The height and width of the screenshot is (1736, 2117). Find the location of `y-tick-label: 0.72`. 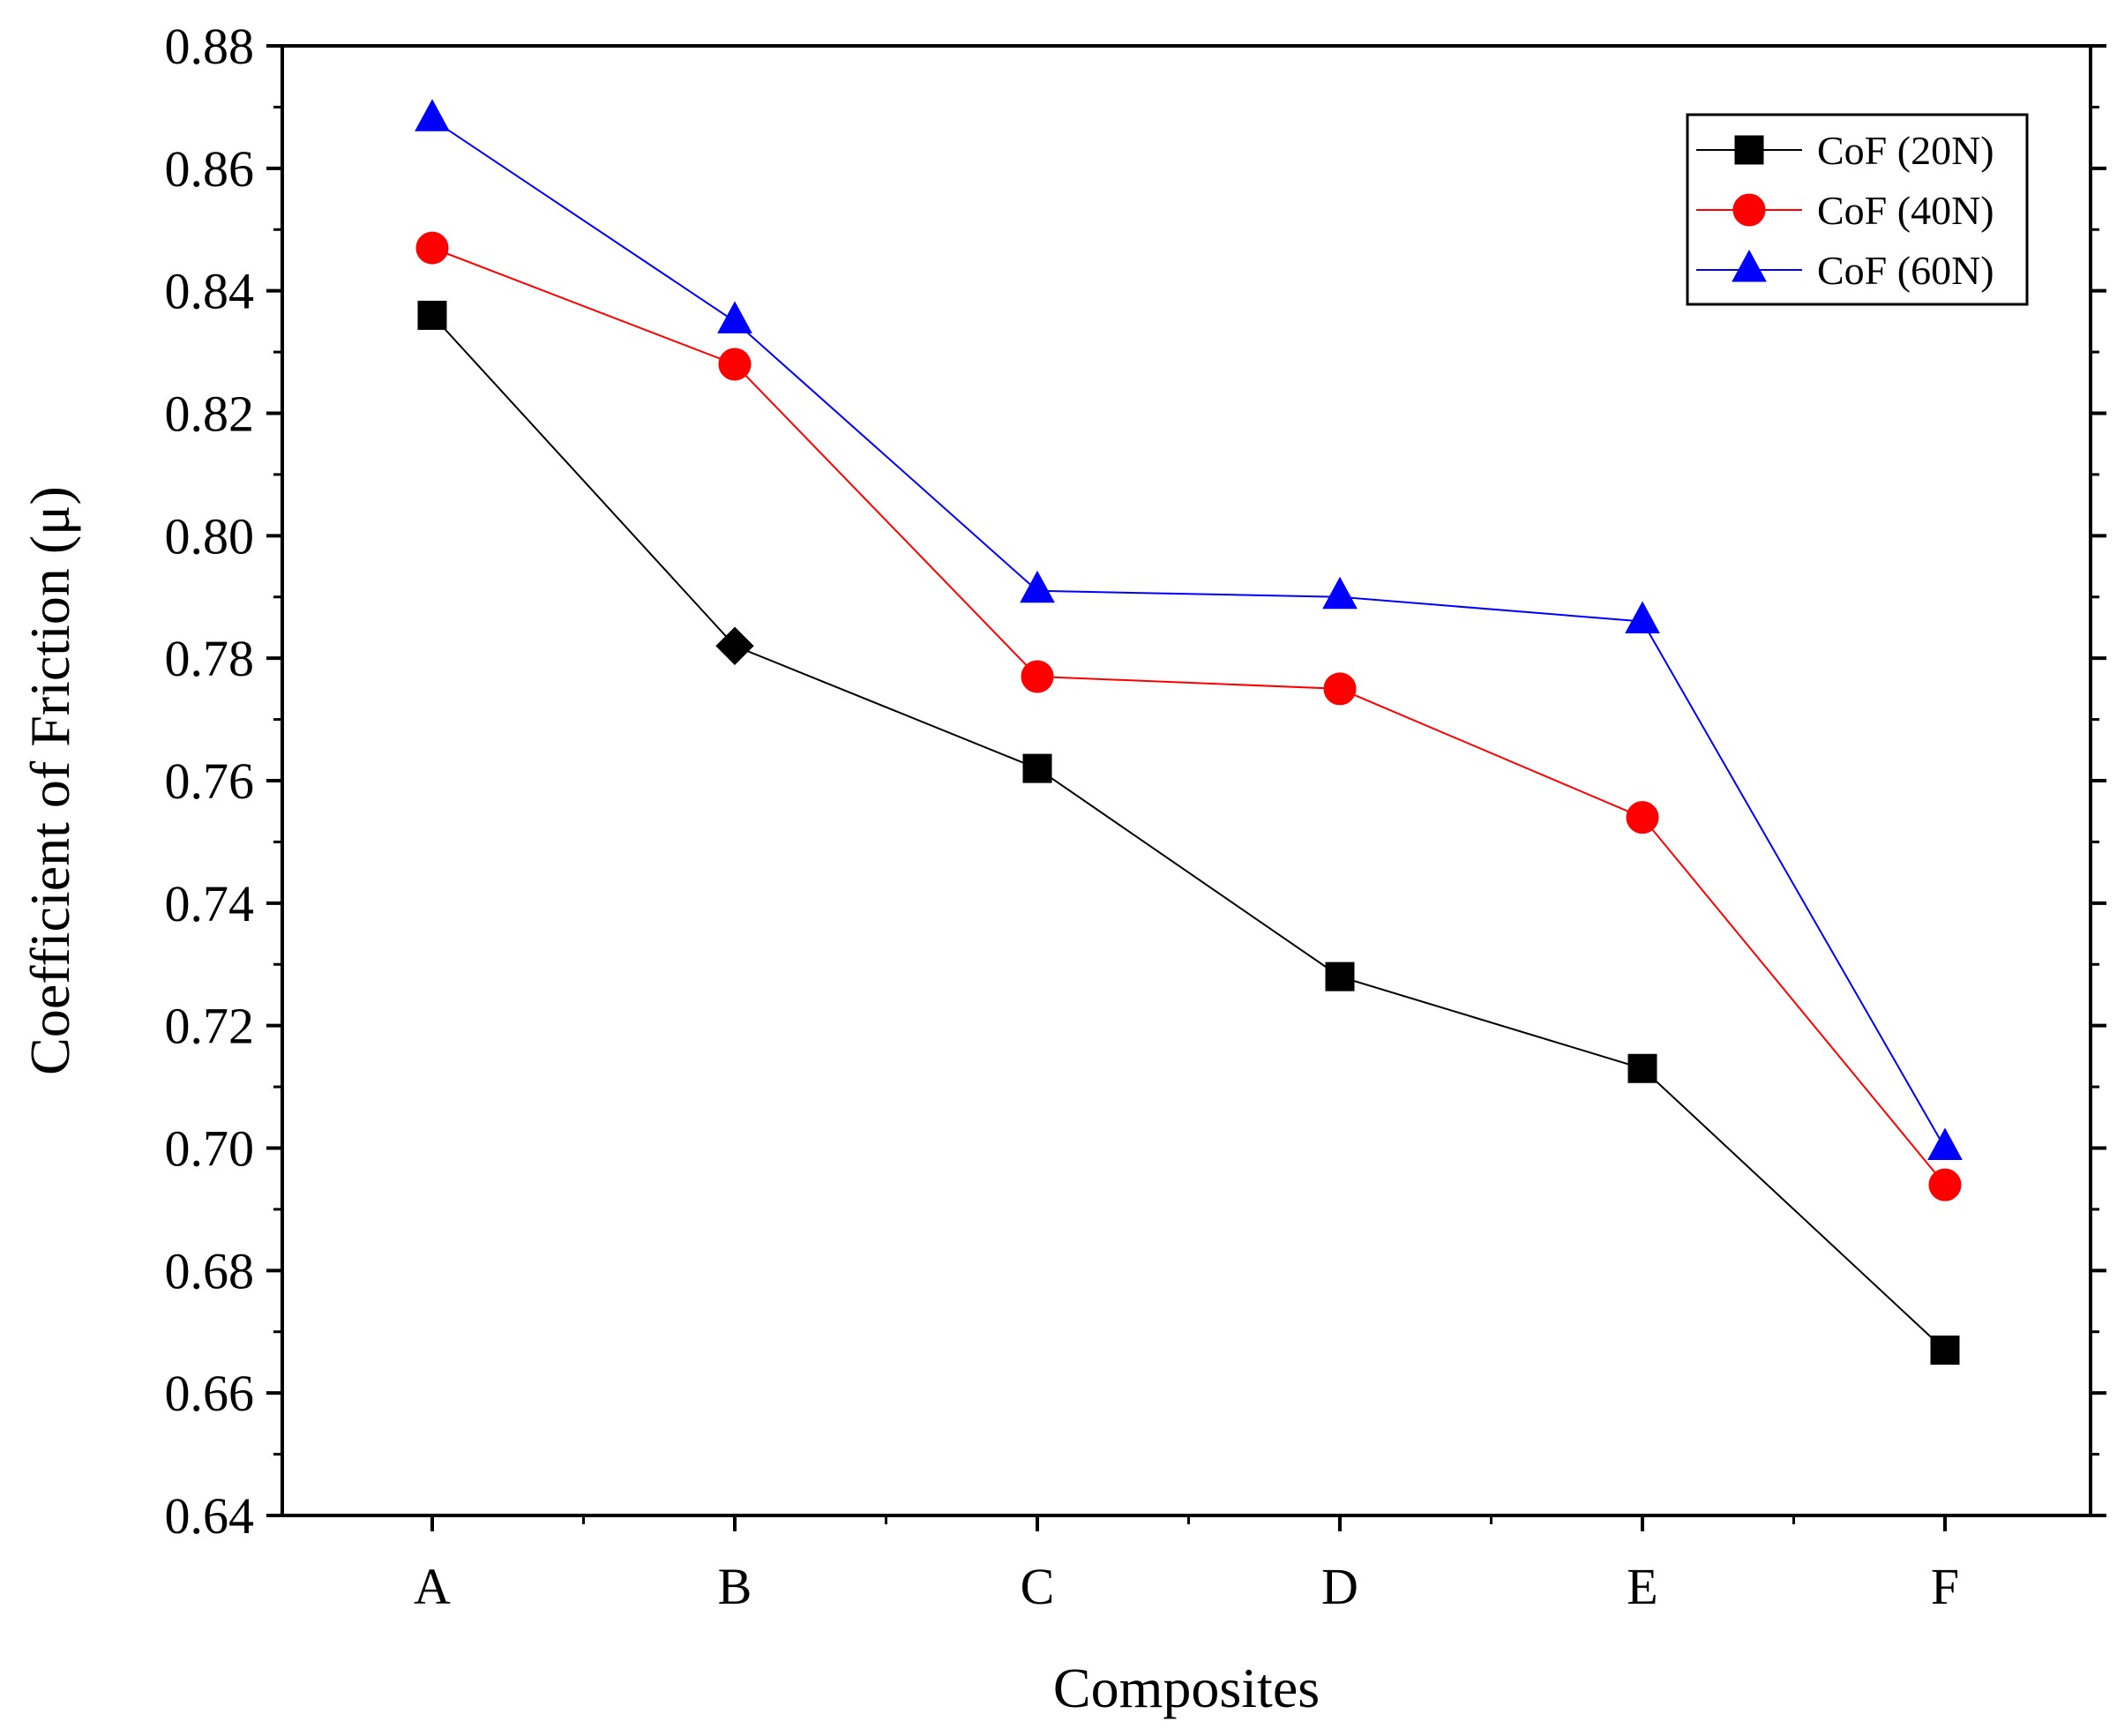

y-tick-label: 0.72 is located at coordinates (210, 1026).